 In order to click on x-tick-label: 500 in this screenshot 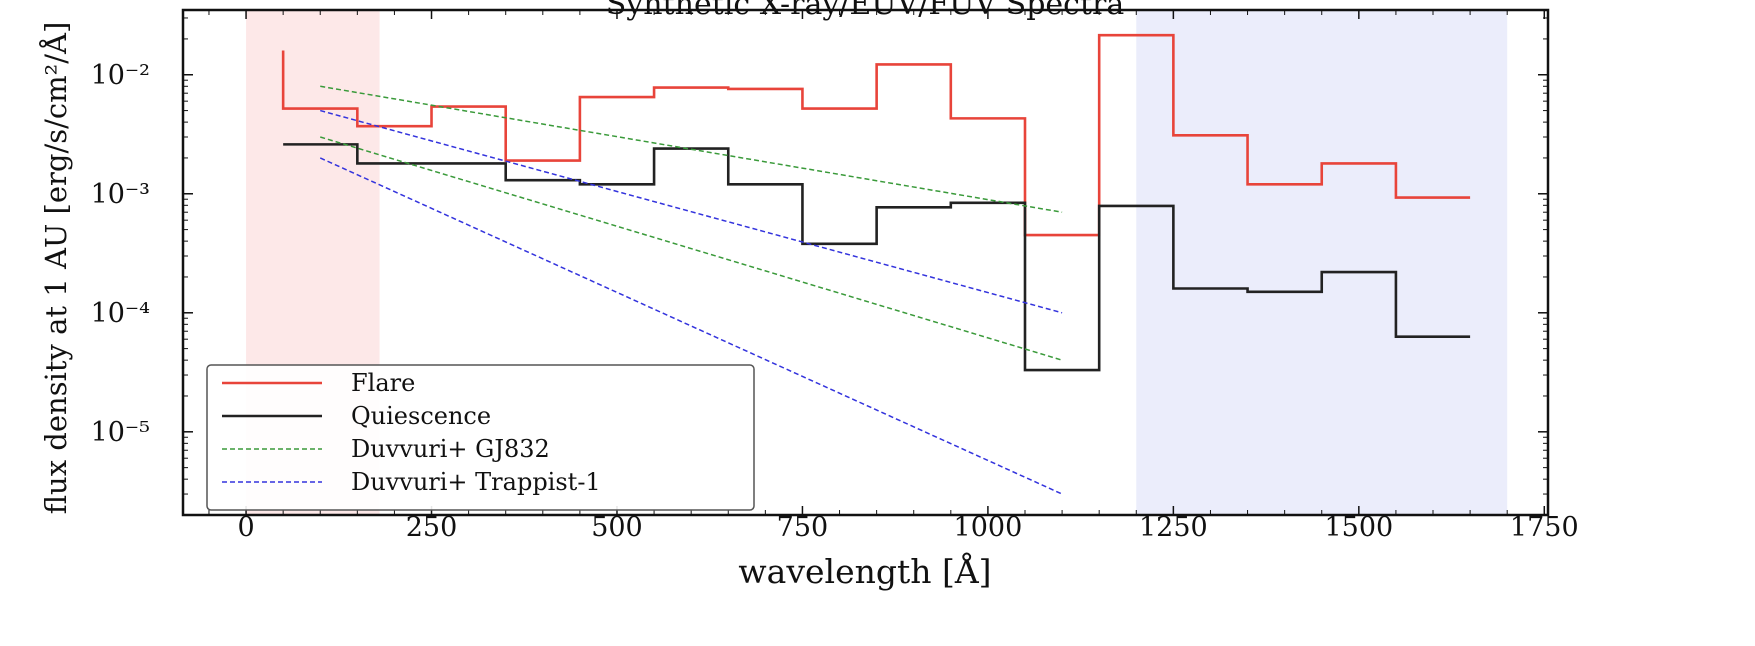, I will do `click(617, 527)`.